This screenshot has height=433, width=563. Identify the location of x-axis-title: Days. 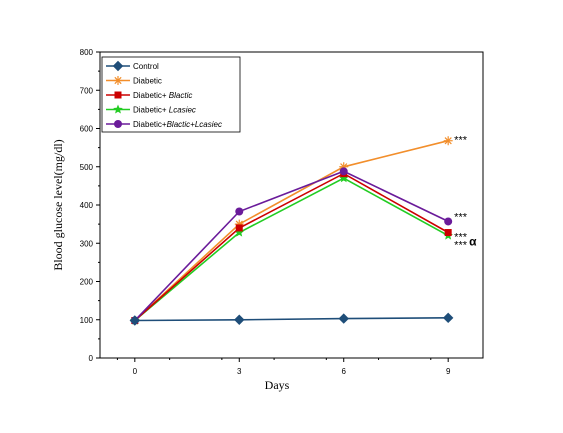
(277, 385).